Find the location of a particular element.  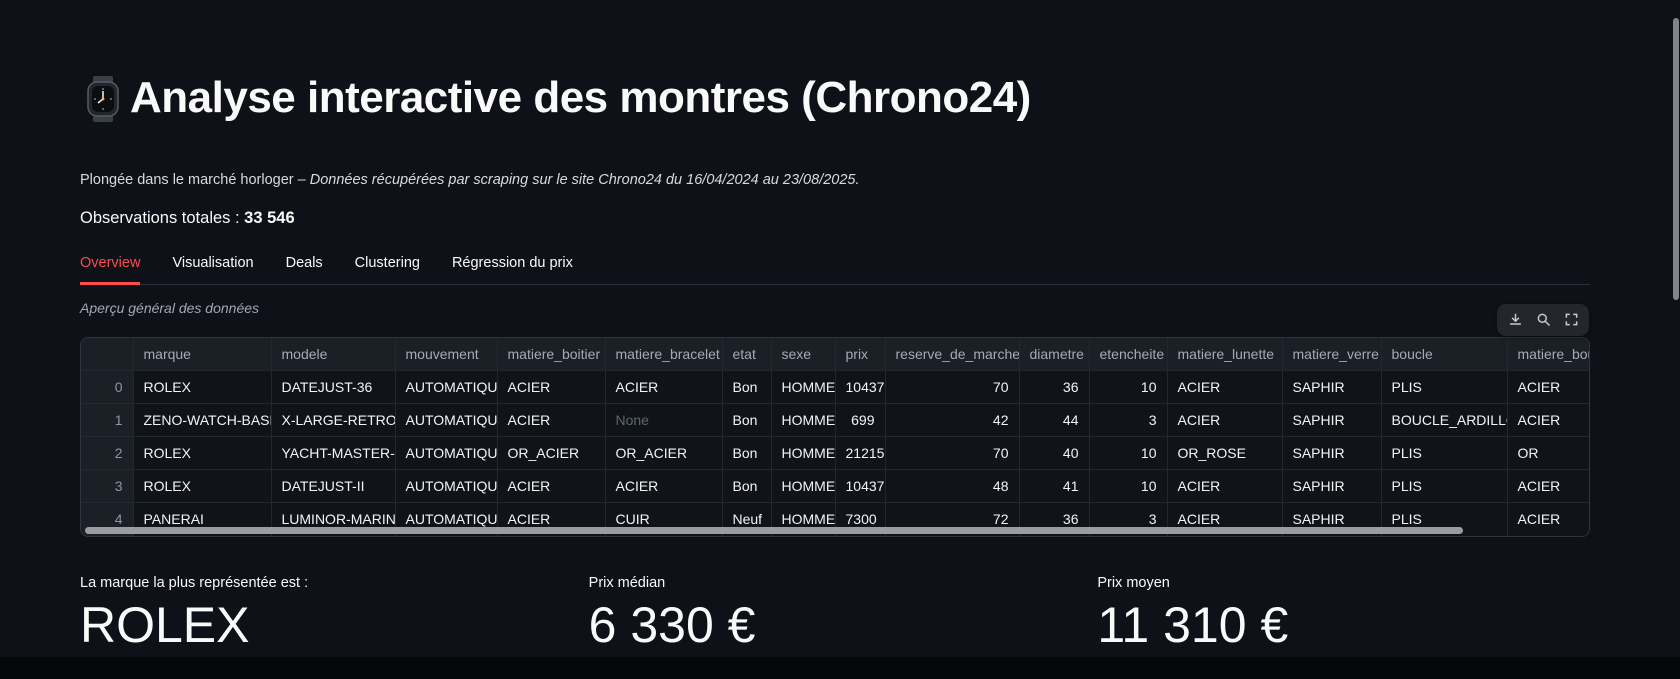

table-cell: 36 is located at coordinates (1054, 387).